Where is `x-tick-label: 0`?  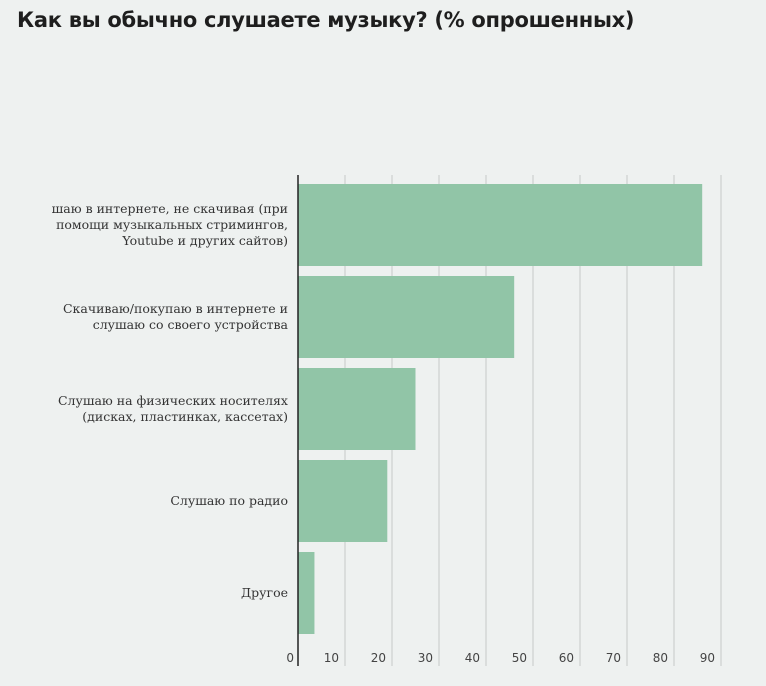 x-tick-label: 0 is located at coordinates (290, 658).